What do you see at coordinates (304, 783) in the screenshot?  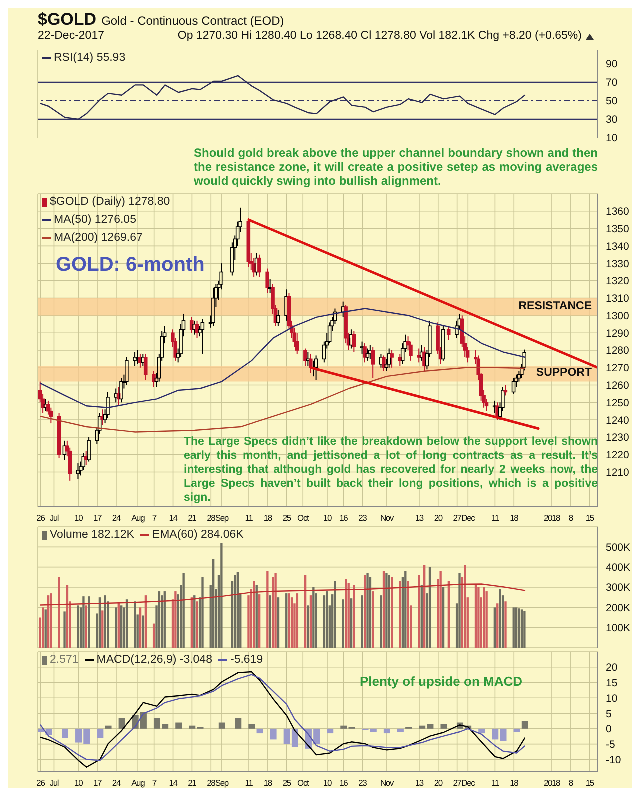 I see `x-tick-label: Oct` at bounding box center [304, 783].